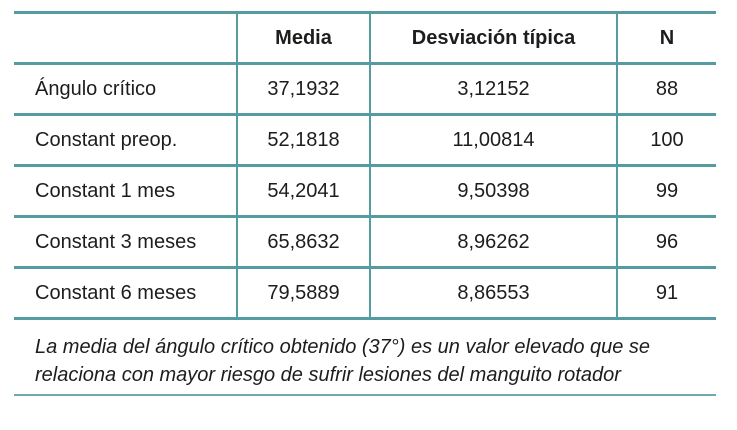 The width and height of the screenshot is (737, 430). What do you see at coordinates (666, 140) in the screenshot?
I see `n-value: 100` at bounding box center [666, 140].